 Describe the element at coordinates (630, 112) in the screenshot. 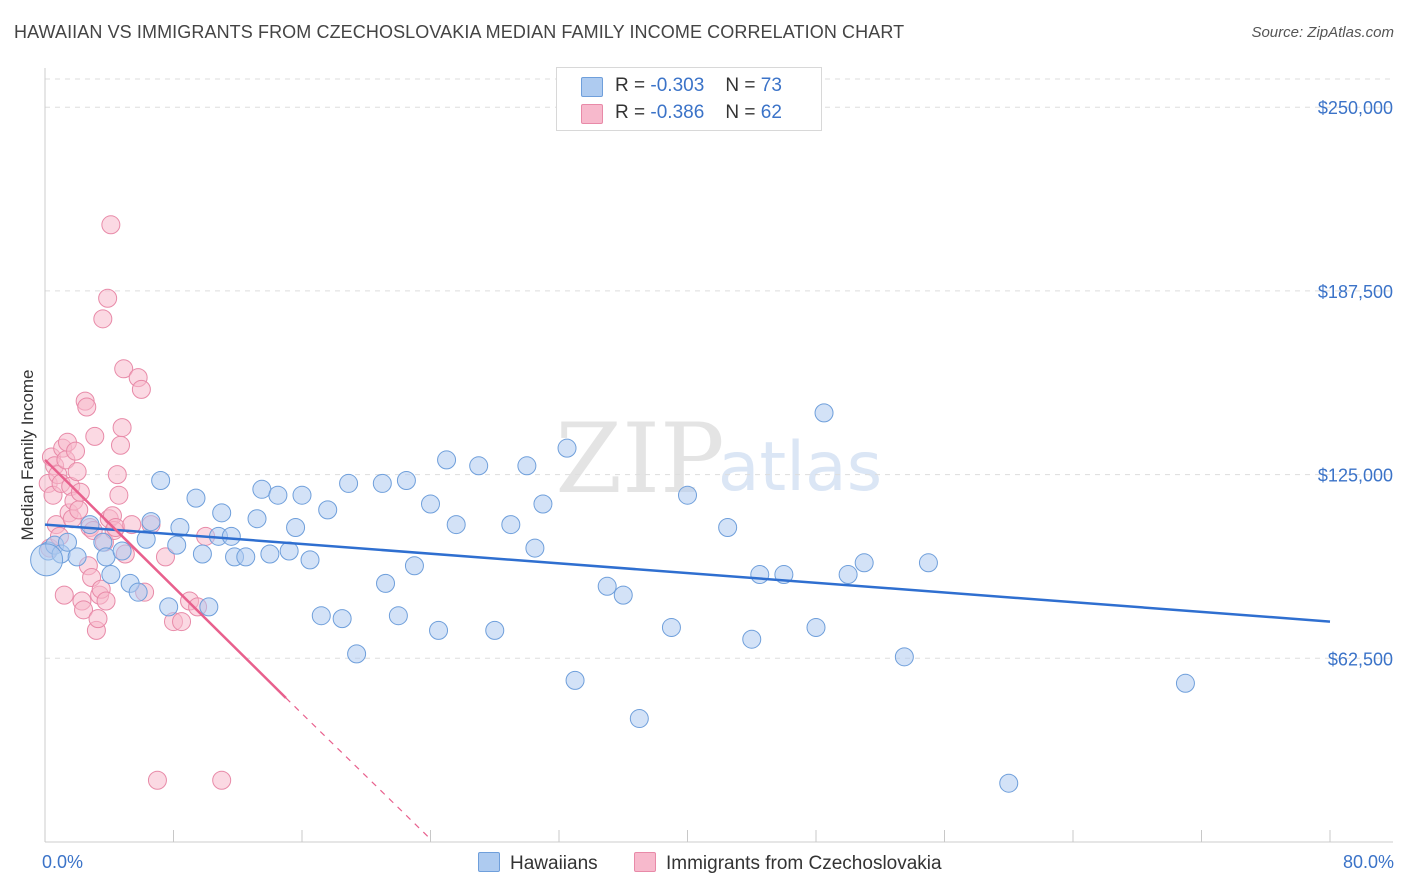

I see `r-label: R =` at that location.